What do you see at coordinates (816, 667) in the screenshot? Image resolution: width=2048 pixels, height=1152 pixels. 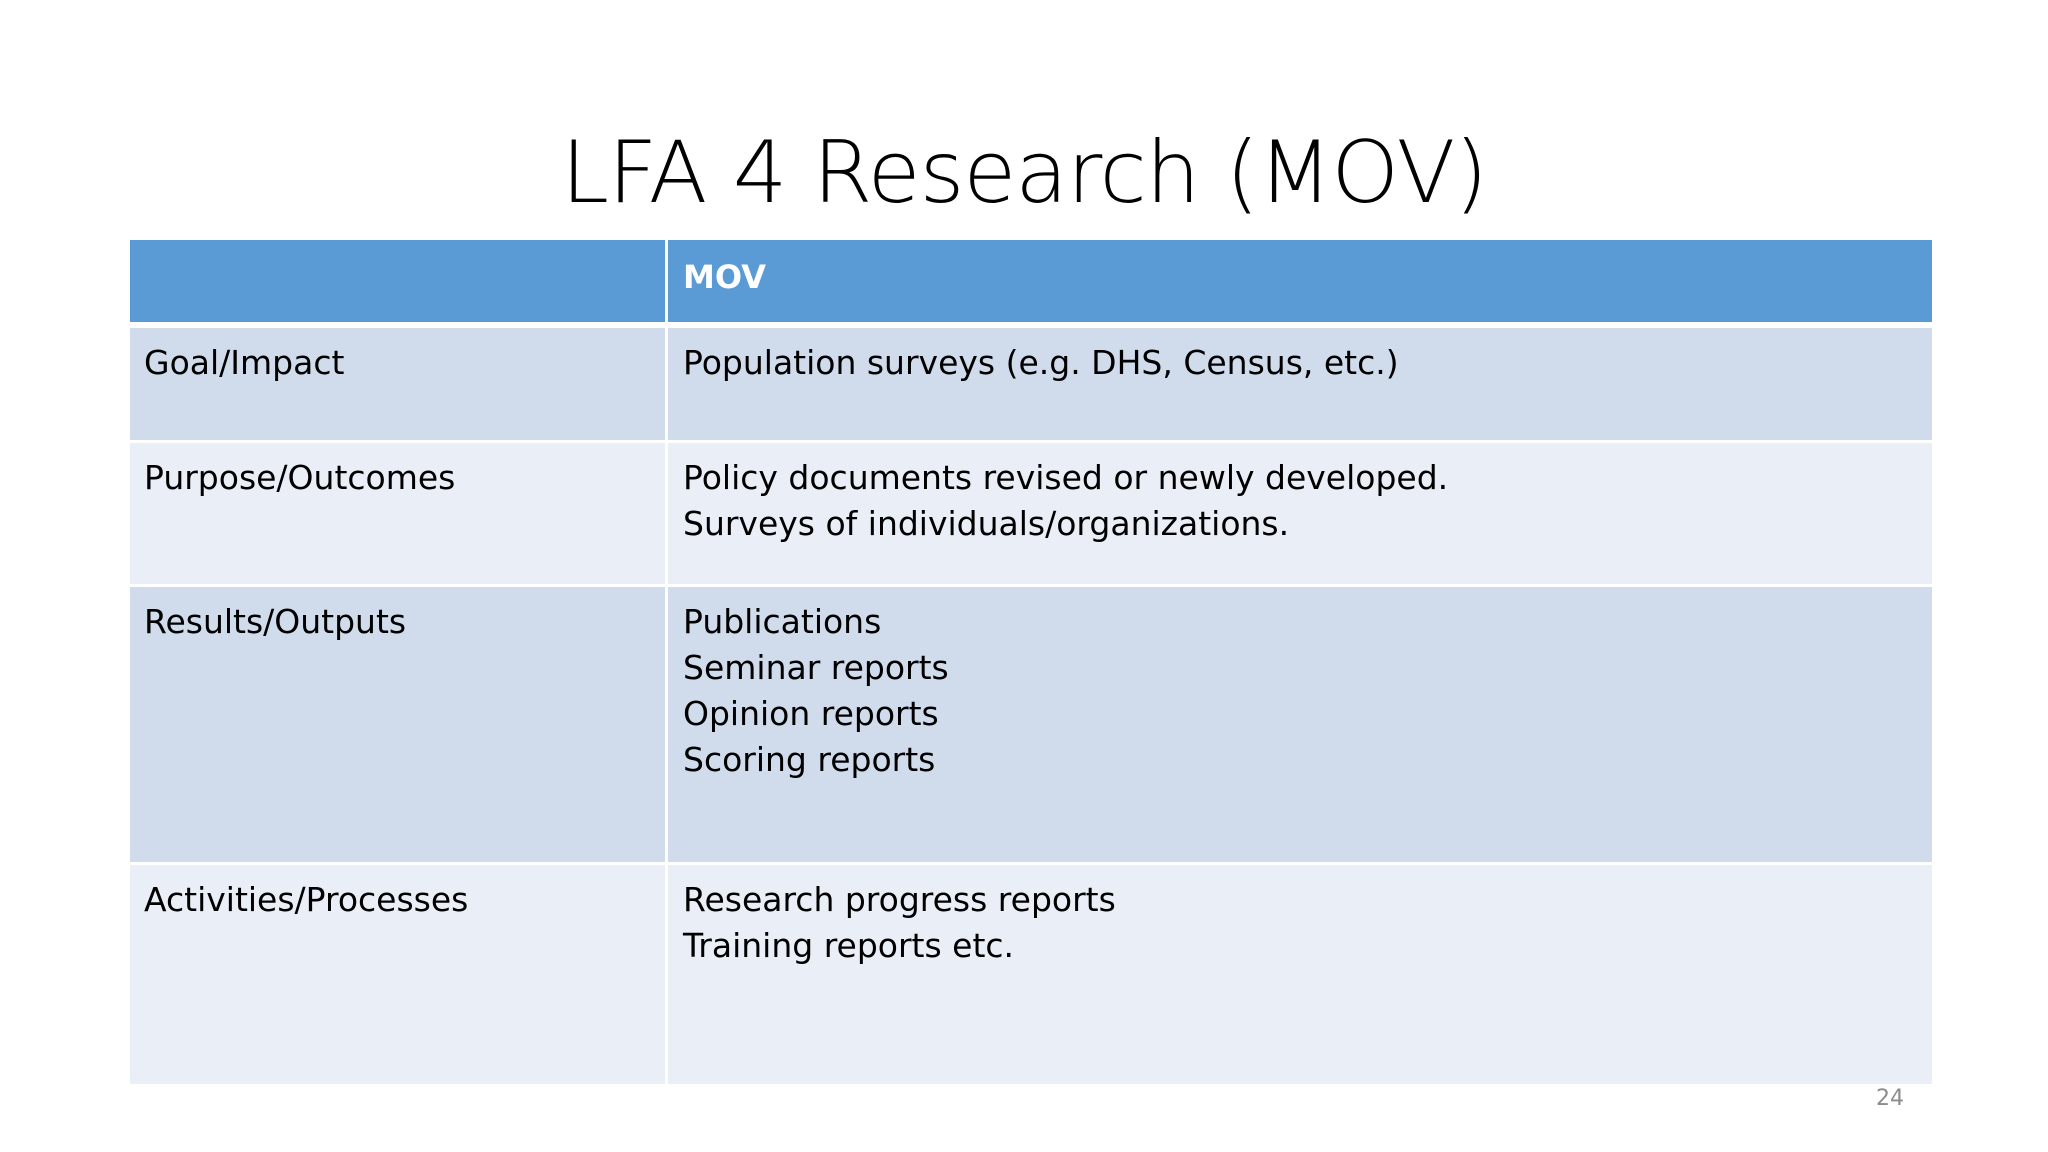 I see `value-line: Seminar reports` at bounding box center [816, 667].